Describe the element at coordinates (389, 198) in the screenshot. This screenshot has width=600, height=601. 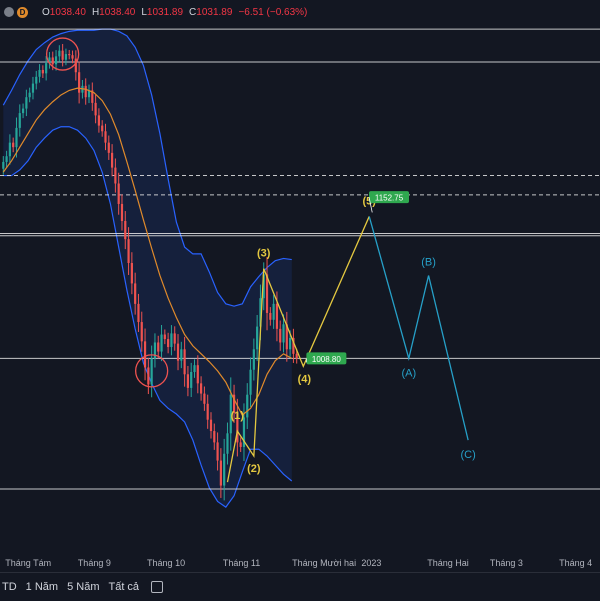
I see `price-label-text: 1152.75` at that location.